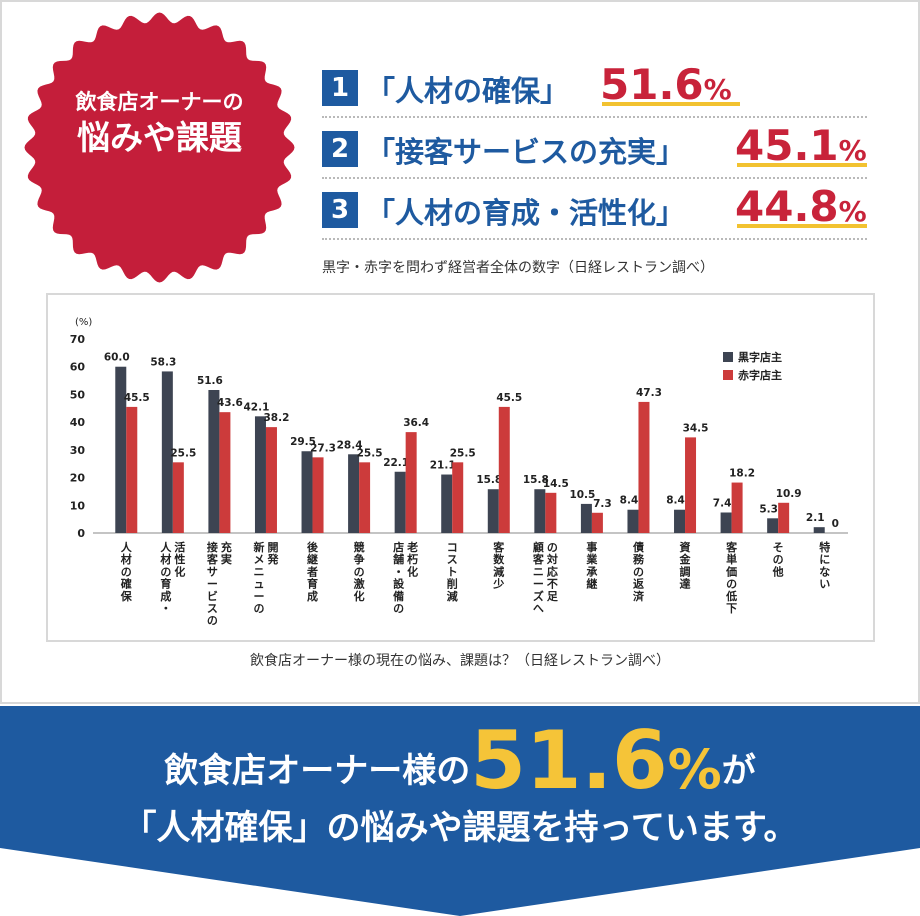 The width and height of the screenshot is (920, 916). Describe the element at coordinates (526, 213) in the screenshot. I see `rank-label: 「人材の育成・活性化」` at that location.